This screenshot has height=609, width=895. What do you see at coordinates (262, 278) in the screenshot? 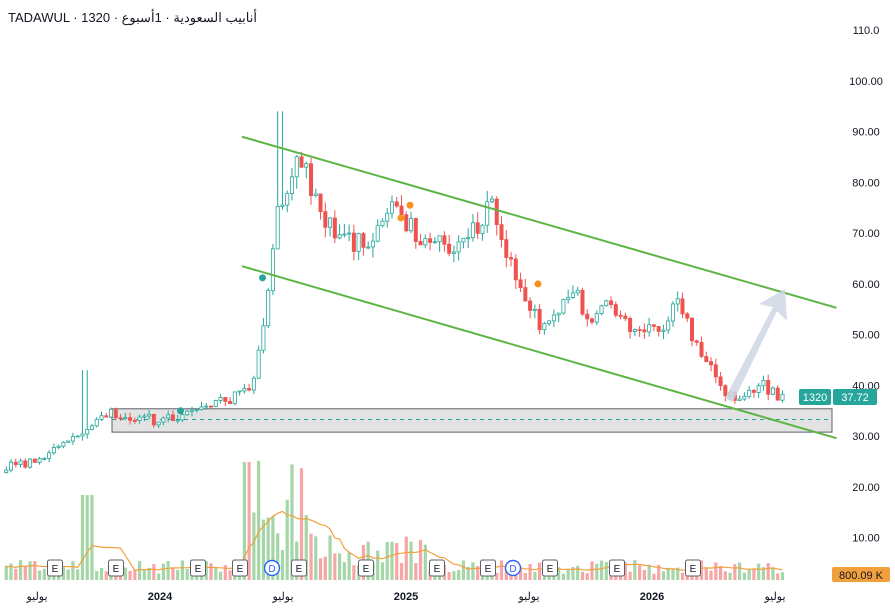
I see `event-marker` at bounding box center [262, 278].